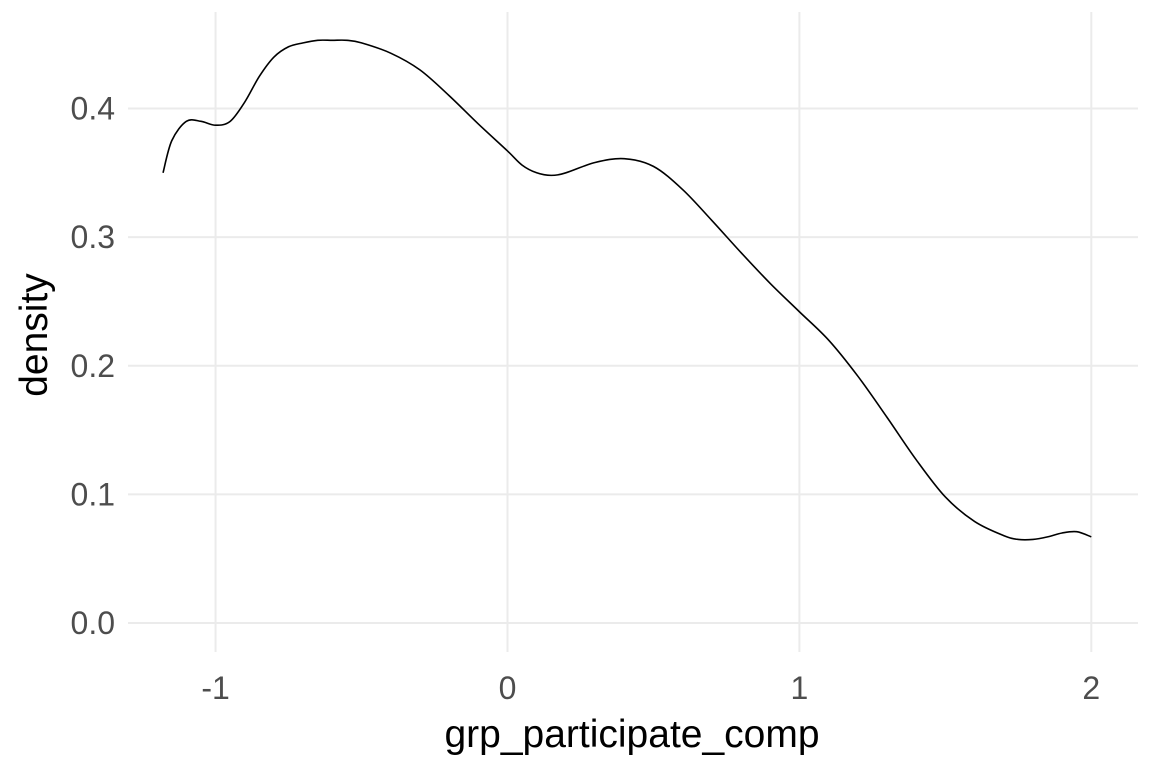 Image resolution: width=1152 pixels, height=768 pixels. Describe the element at coordinates (93, 237) in the screenshot. I see `y-tick-label: 0.3` at that location.